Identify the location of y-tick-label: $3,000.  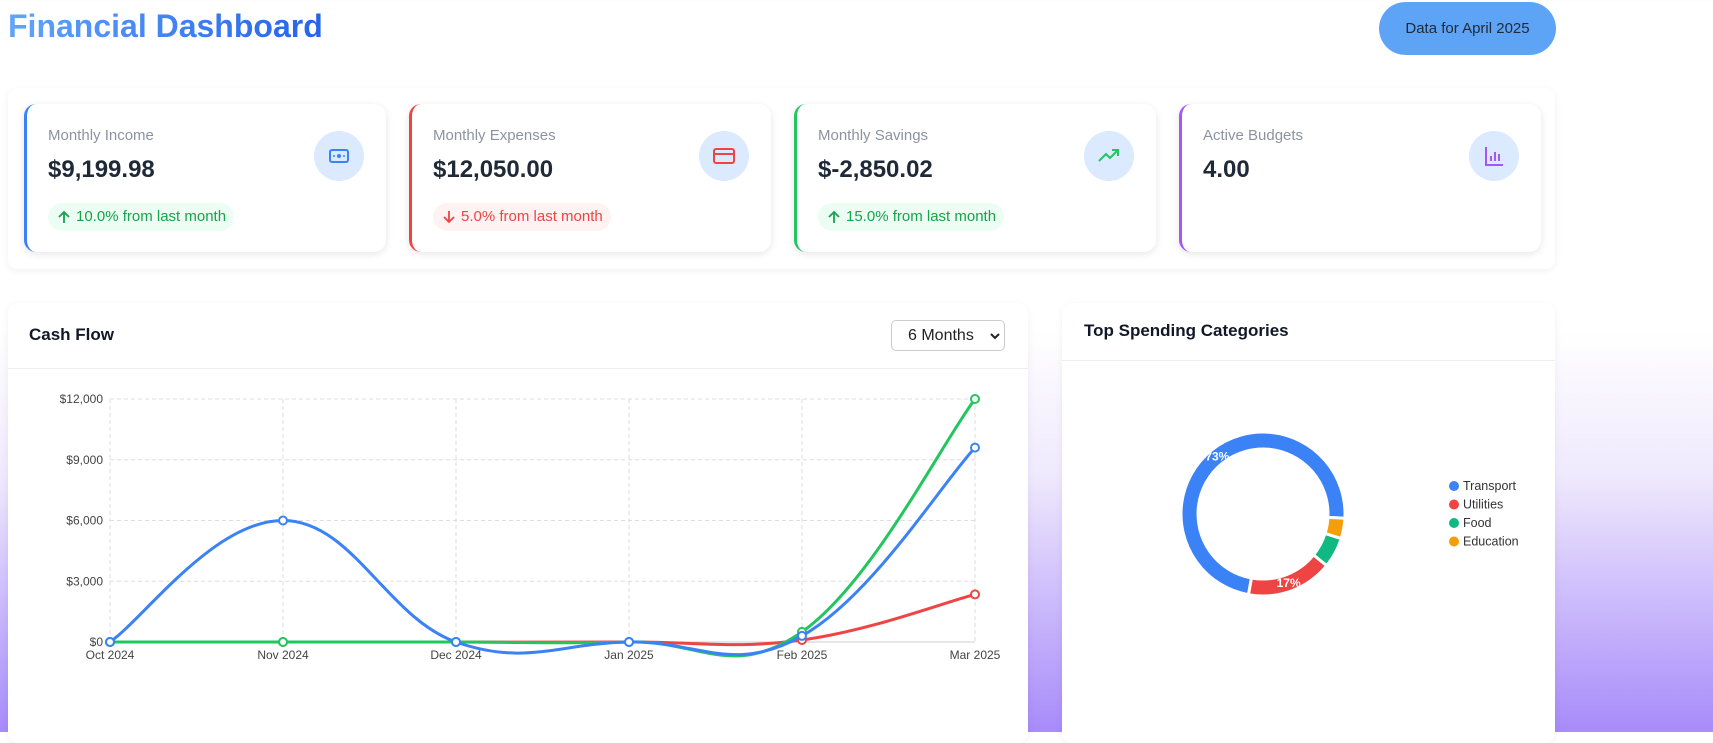
(84, 581).